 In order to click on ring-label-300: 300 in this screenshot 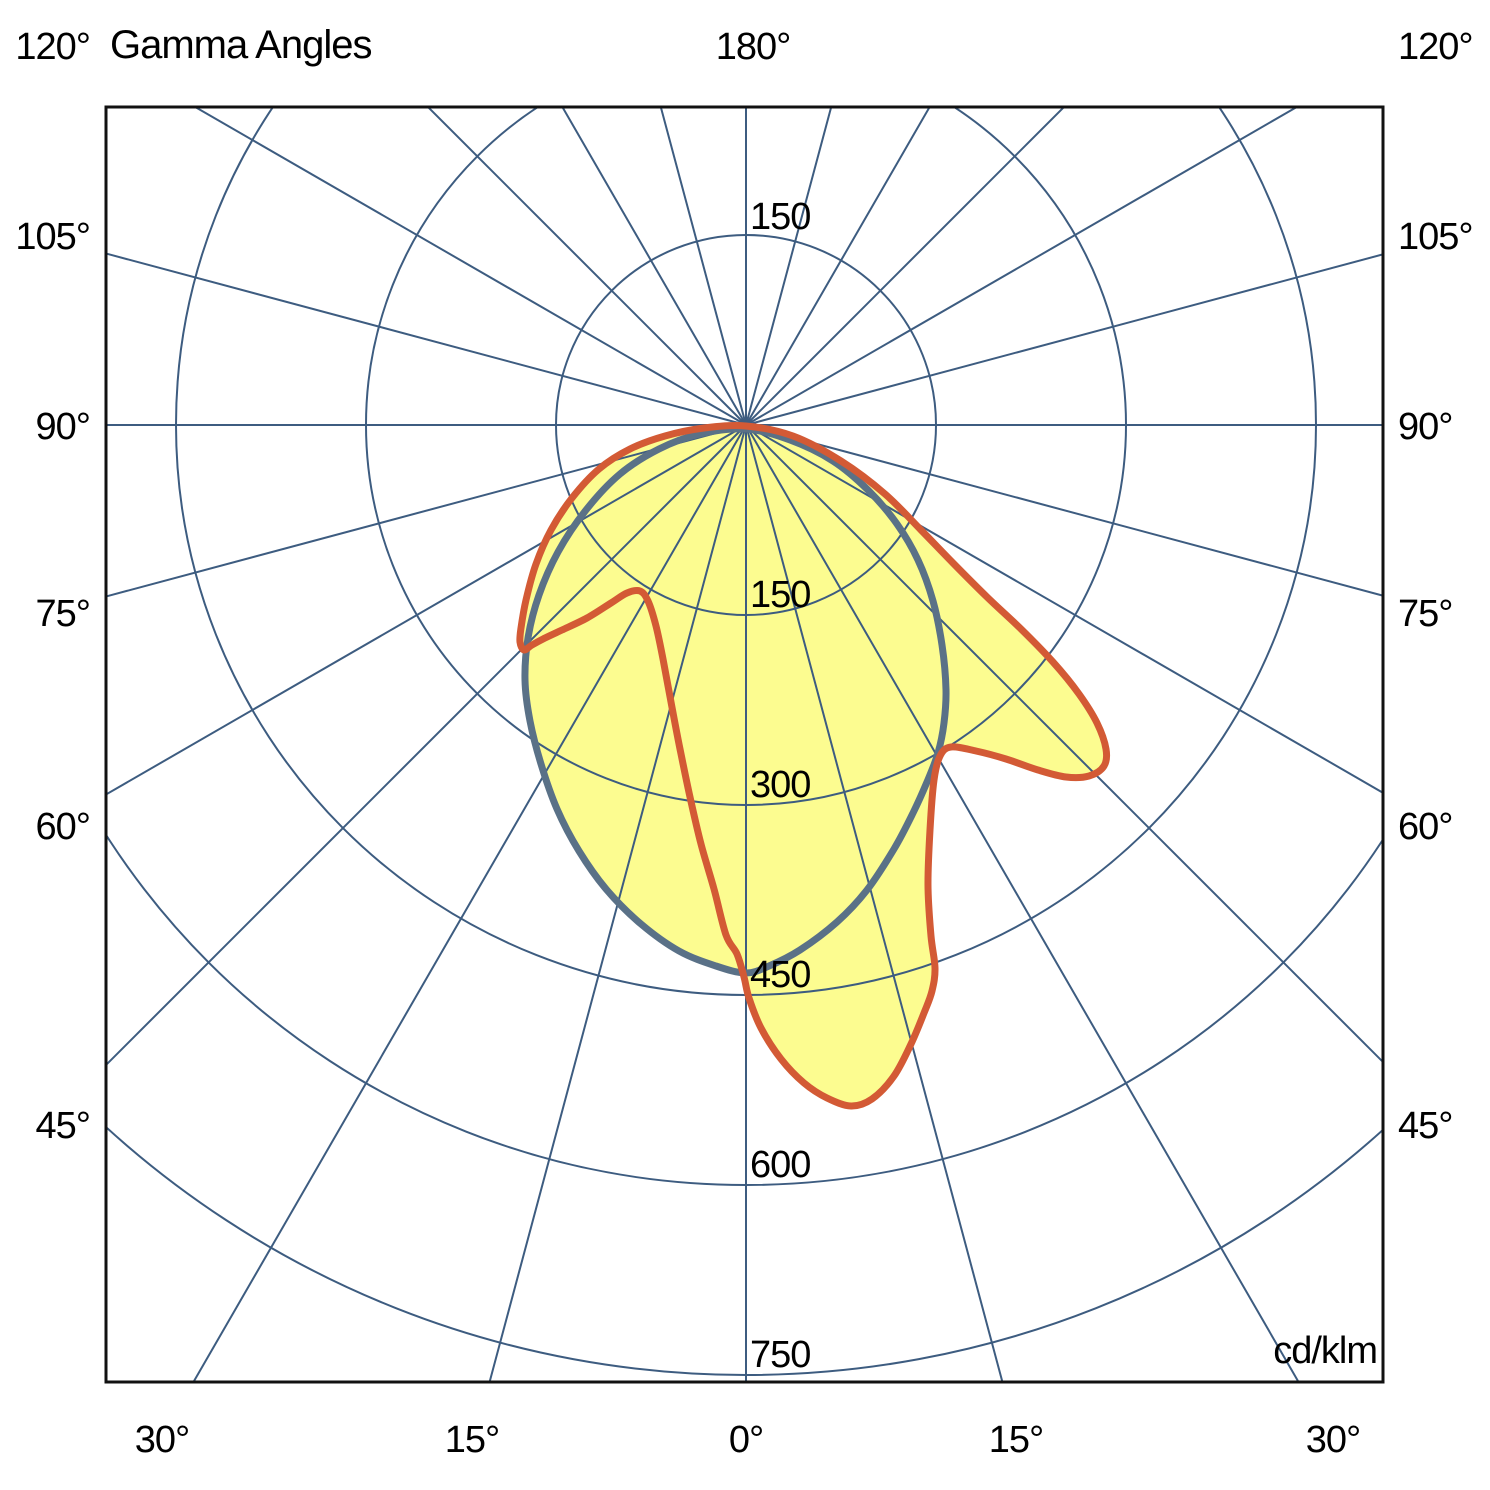, I will do `click(780, 785)`.